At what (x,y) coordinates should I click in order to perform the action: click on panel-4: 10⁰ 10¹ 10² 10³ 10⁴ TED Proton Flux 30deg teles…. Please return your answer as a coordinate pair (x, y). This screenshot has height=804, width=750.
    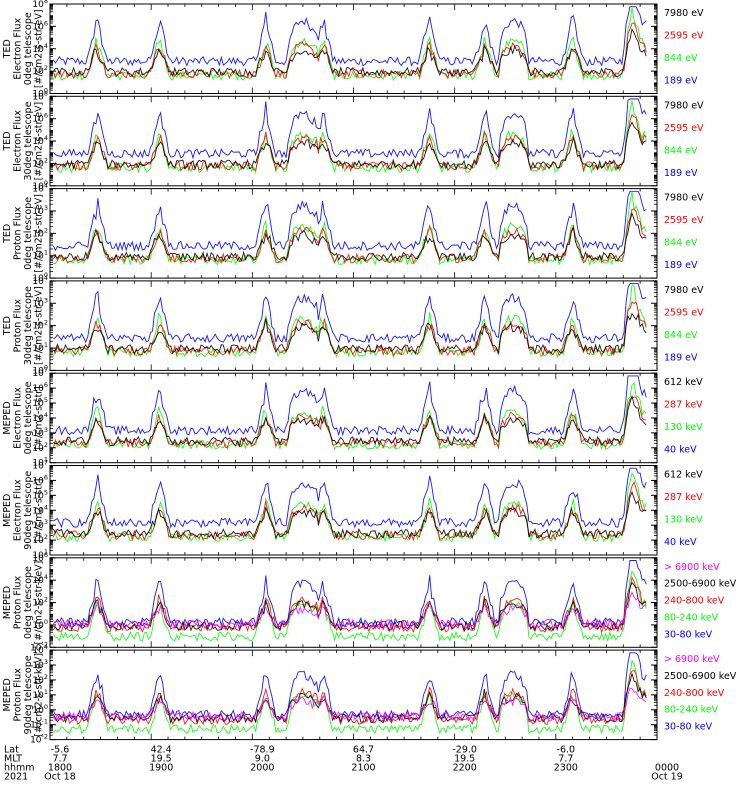
    Looking at the image, I should click on (353, 325).